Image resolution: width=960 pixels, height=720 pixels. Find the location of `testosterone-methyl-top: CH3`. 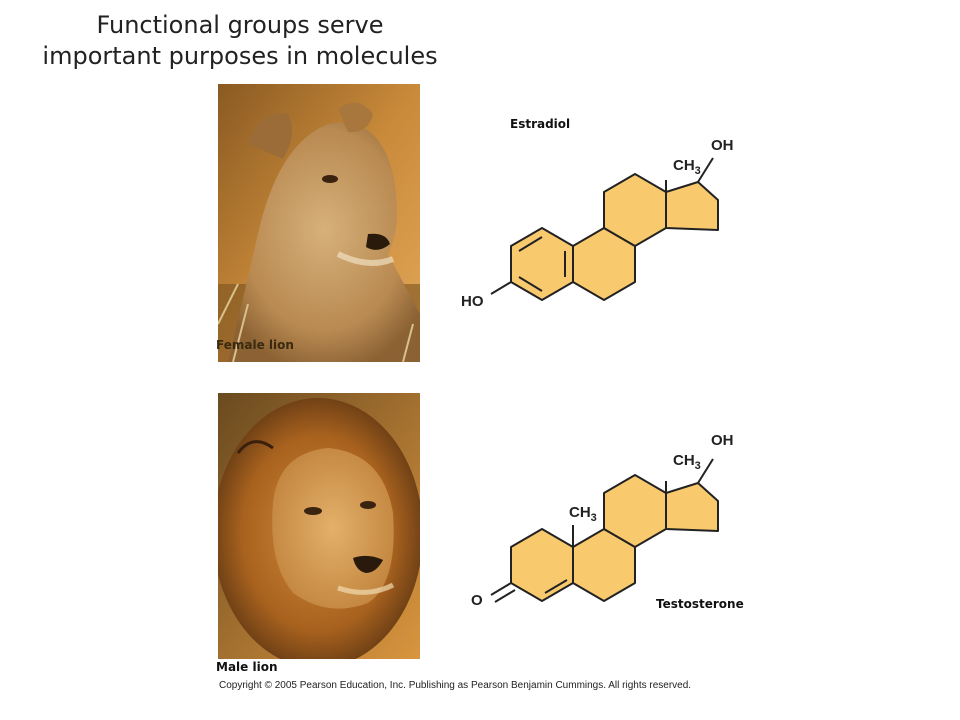

testosterone-methyl-top: CH3 is located at coordinates (687, 462).